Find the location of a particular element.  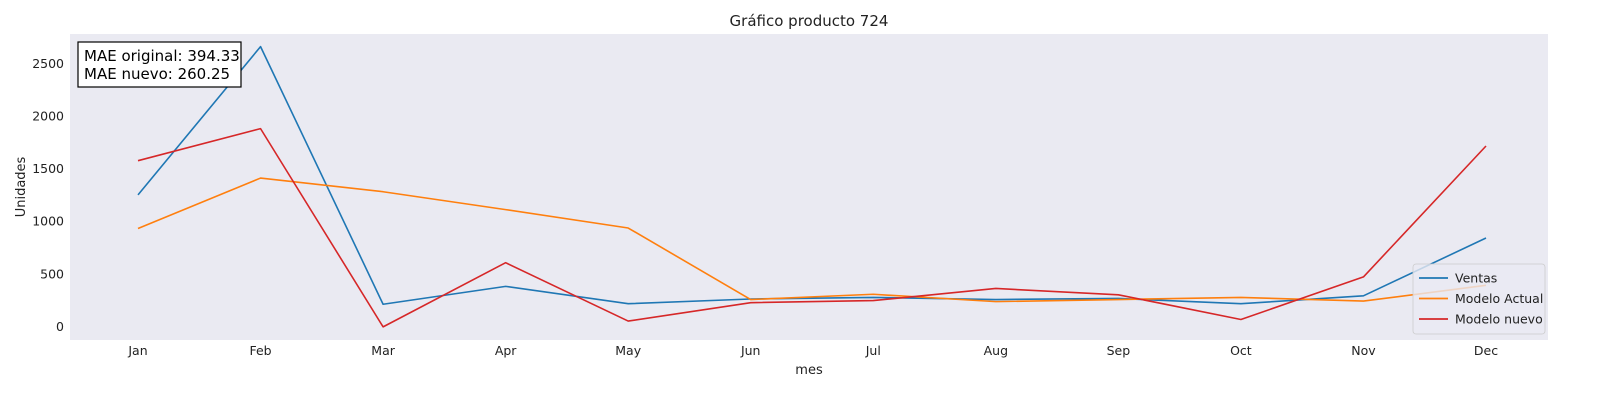

x-axis-ticks: Jan Feb Mar Apr May Jun Jul Aug Sep Oct Nov Dec is located at coordinates (812, 350).